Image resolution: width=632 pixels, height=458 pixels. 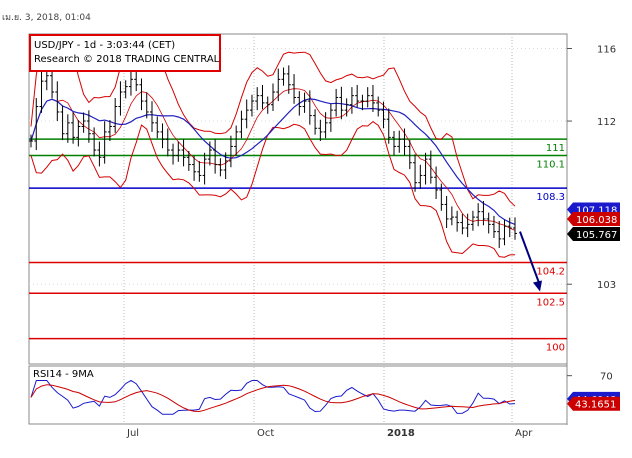 What do you see at coordinates (550, 164) in the screenshot?
I see `level-label: 110.1` at bounding box center [550, 164].